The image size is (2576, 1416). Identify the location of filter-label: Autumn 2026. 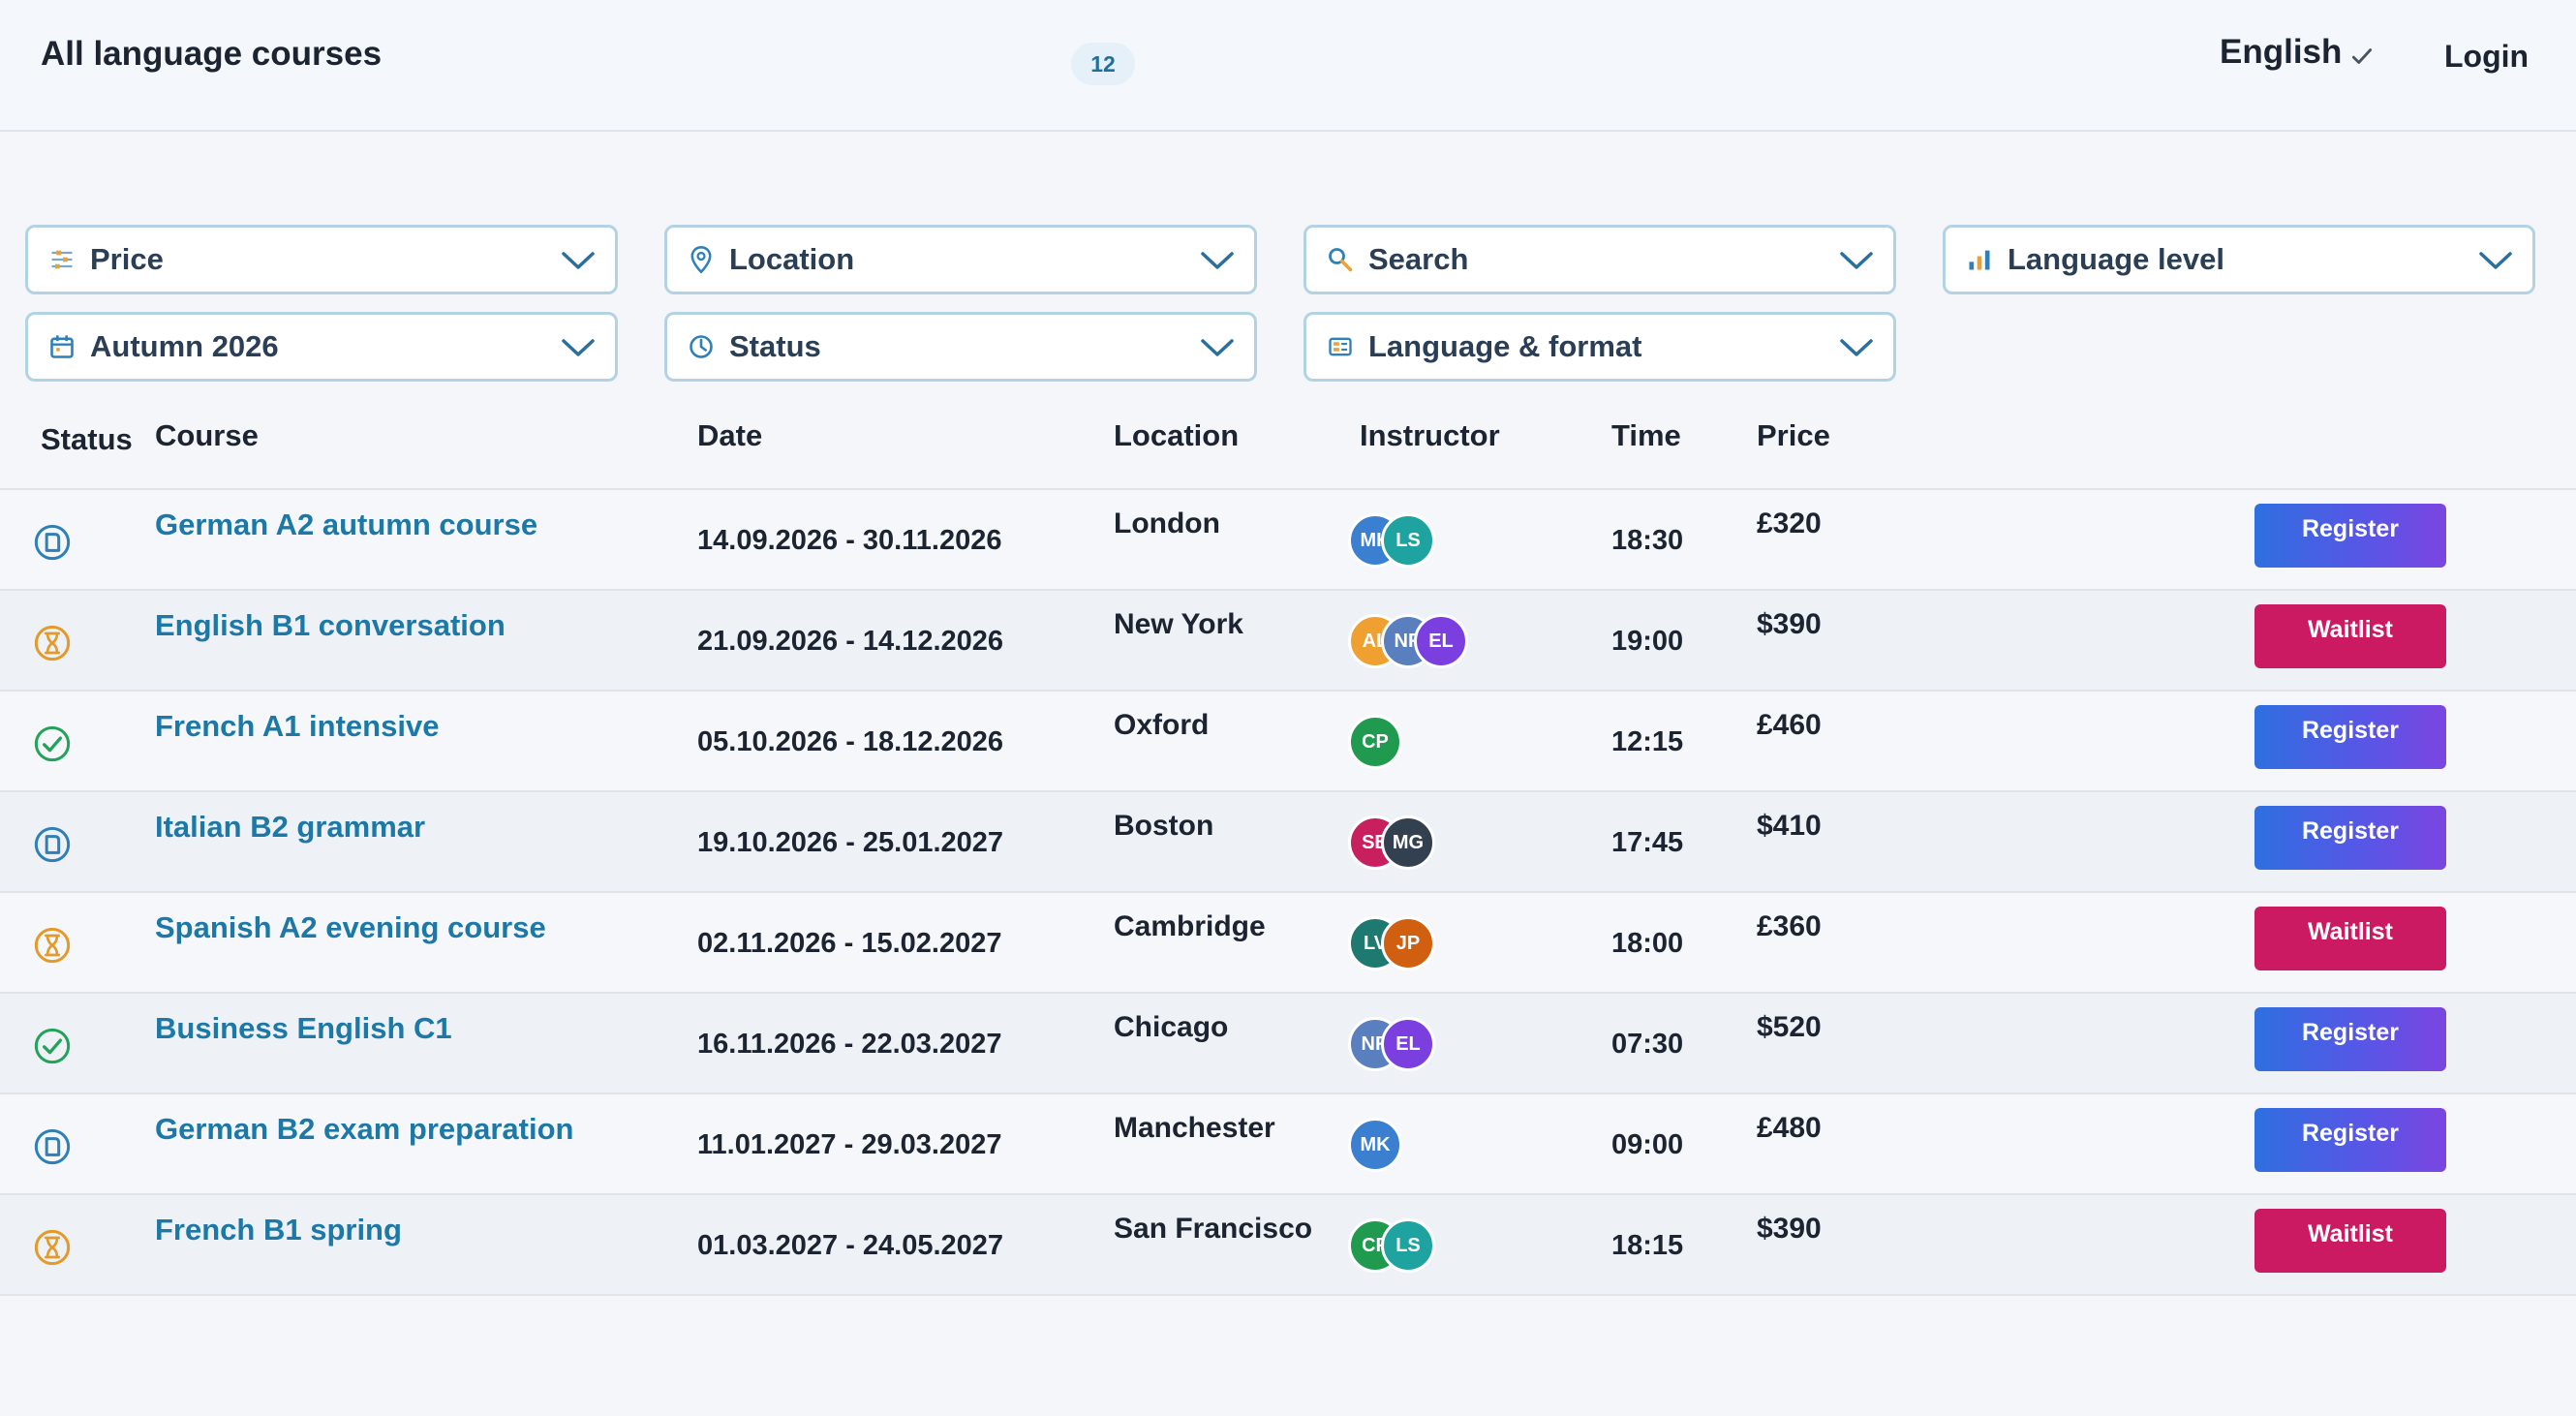
(184, 346).